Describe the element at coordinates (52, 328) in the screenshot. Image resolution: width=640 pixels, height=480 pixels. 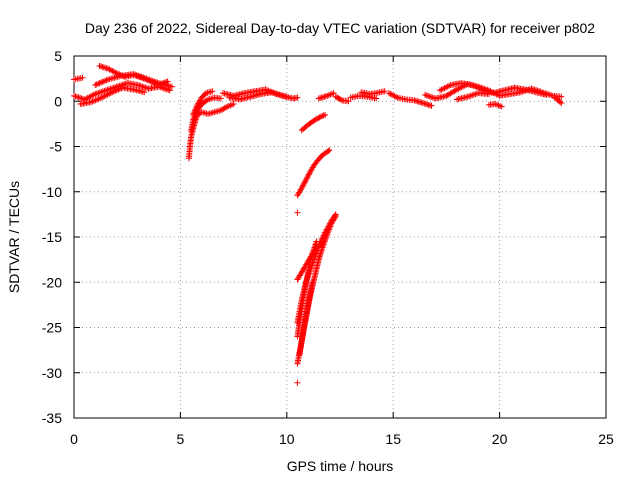
I see `y-tick-label: -25` at that location.